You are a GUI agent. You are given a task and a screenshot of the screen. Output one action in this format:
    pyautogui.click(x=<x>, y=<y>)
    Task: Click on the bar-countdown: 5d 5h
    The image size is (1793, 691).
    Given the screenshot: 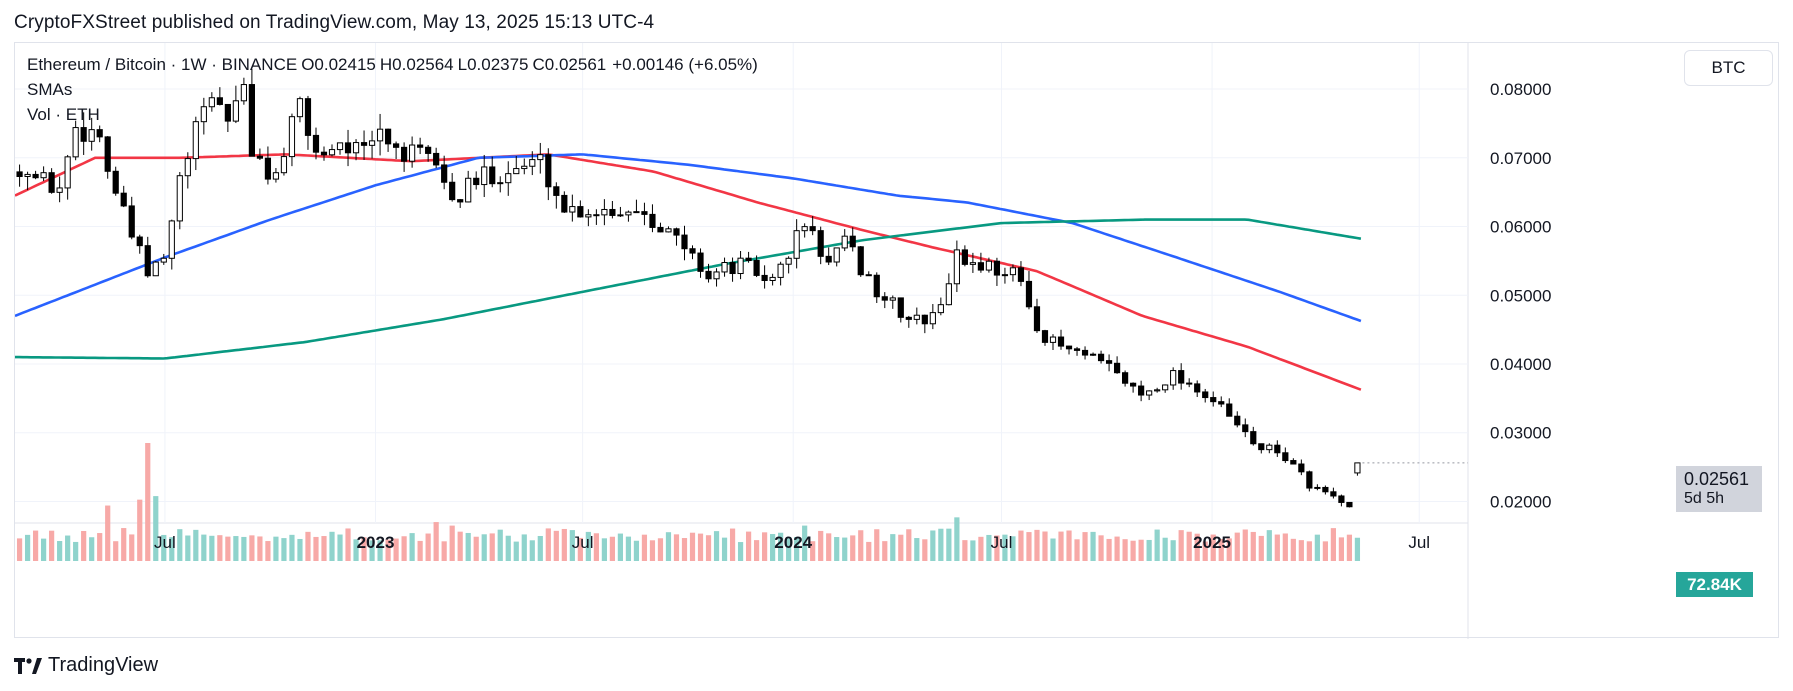 What is the action you would take?
    pyautogui.click(x=1704, y=498)
    